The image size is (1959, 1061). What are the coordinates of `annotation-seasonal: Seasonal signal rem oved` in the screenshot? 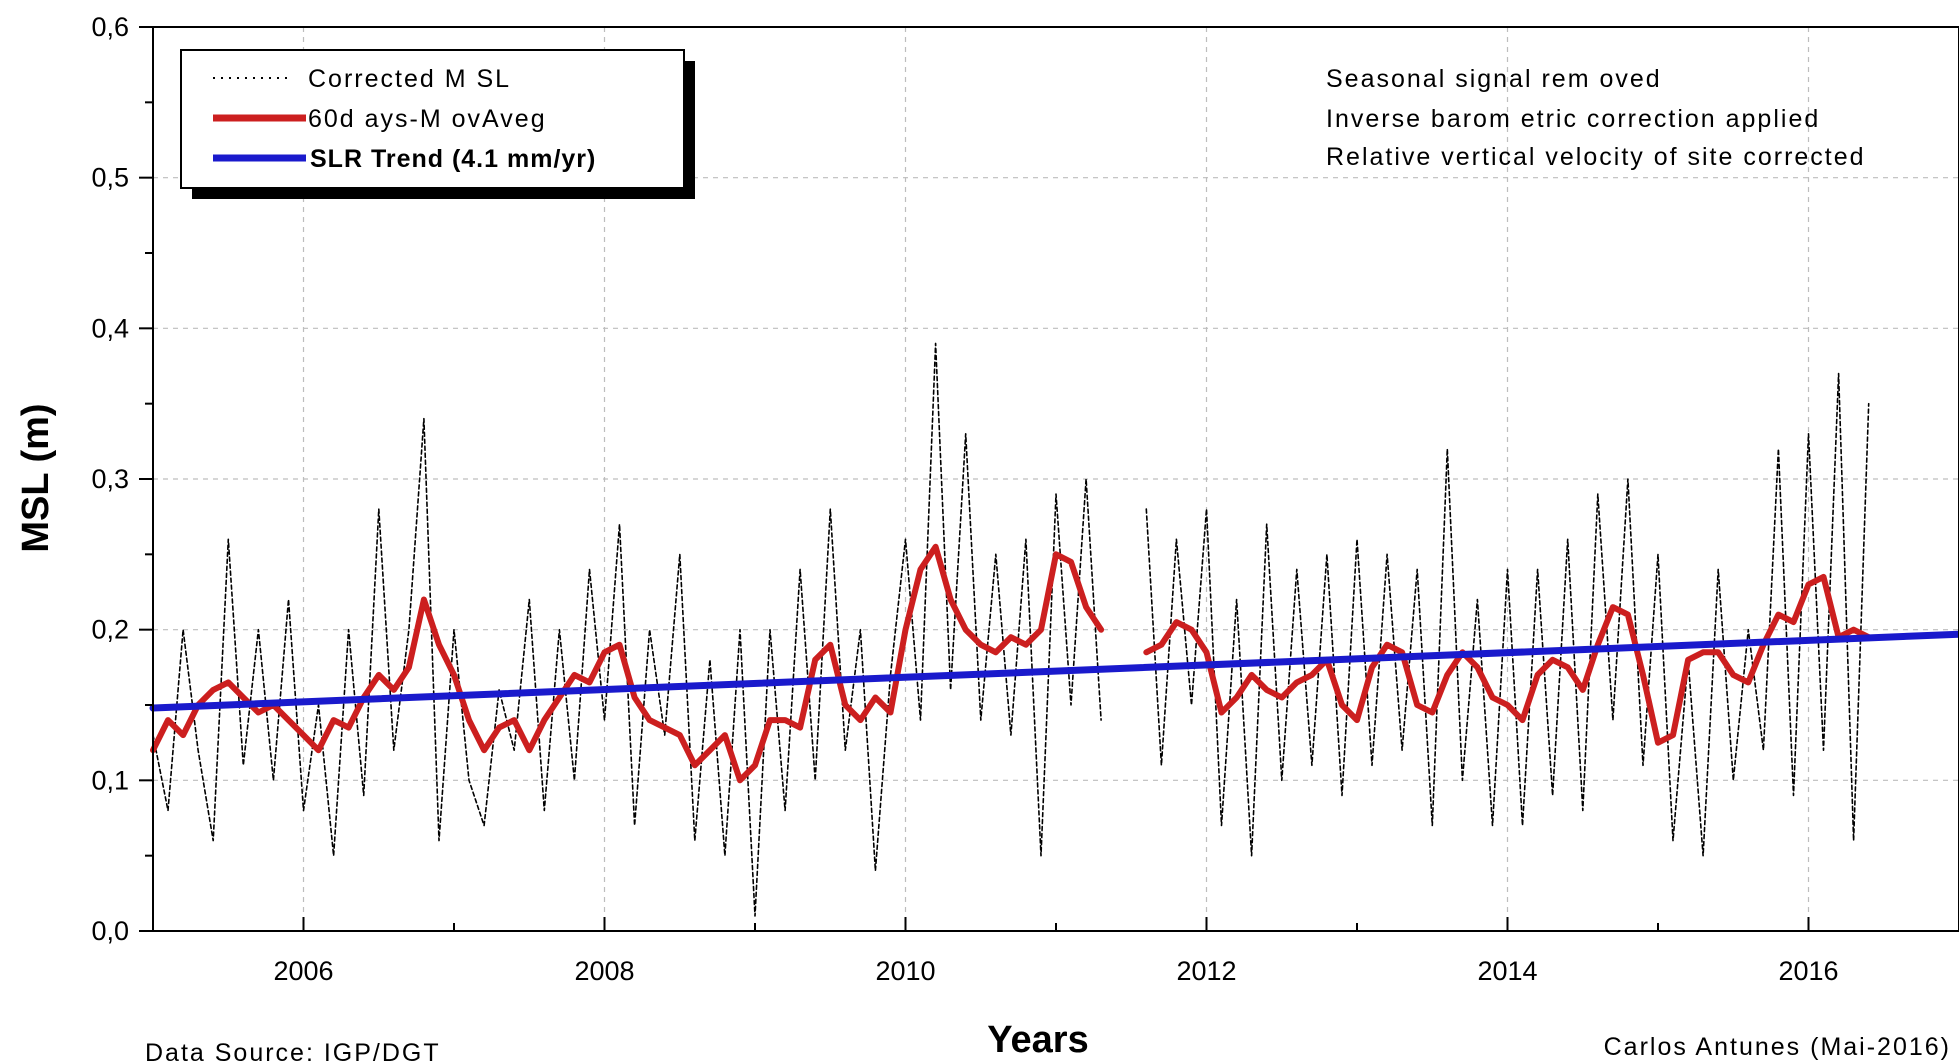 It's located at (1494, 79).